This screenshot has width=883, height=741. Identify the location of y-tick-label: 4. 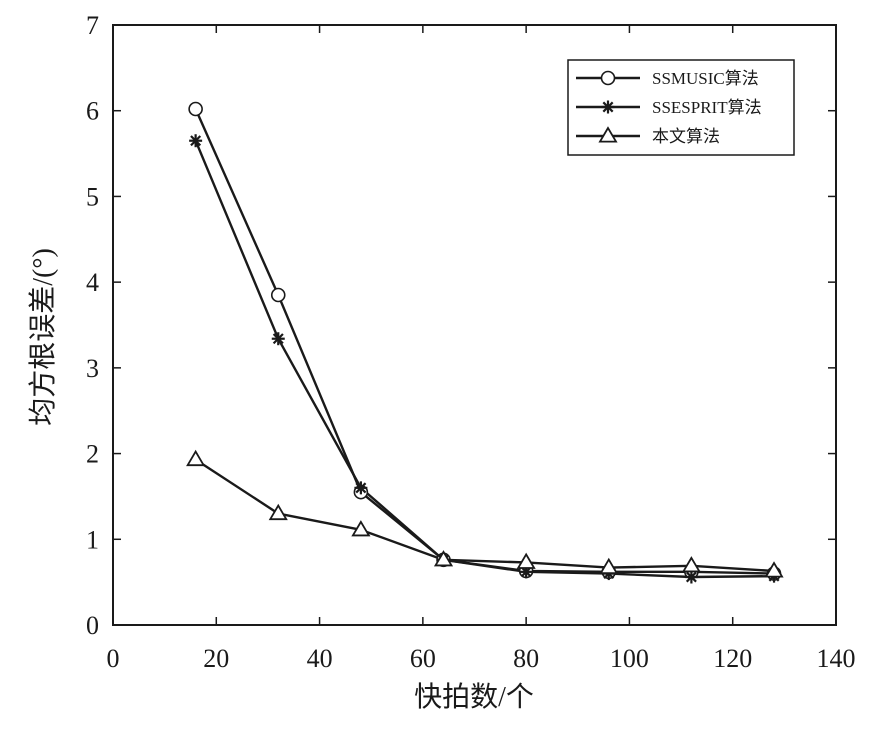
(92, 282).